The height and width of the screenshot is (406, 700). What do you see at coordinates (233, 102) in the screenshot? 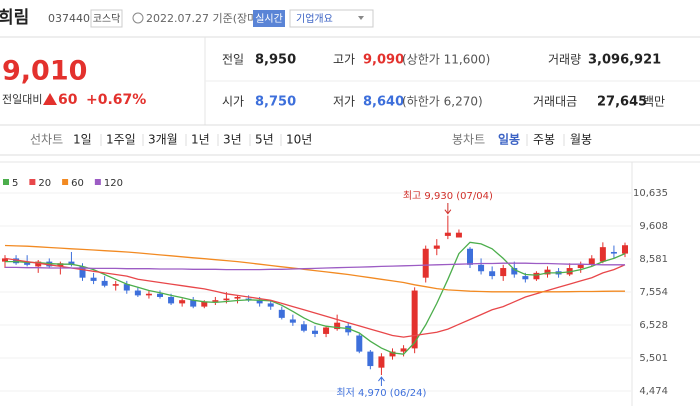
I see `info-label: 시가` at bounding box center [233, 102].